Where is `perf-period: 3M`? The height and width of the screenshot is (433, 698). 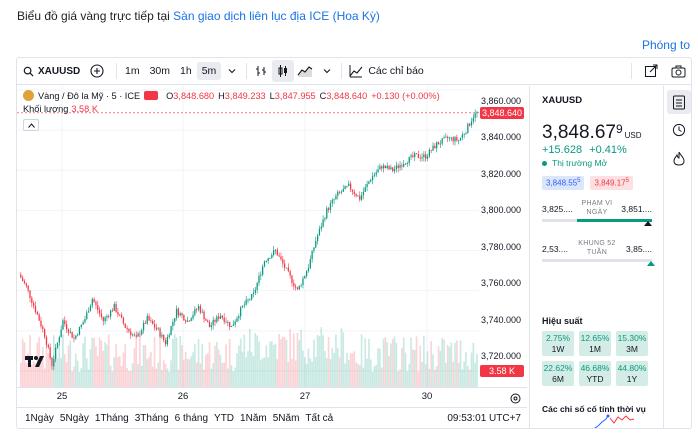
perf-period: 3M is located at coordinates (632, 349).